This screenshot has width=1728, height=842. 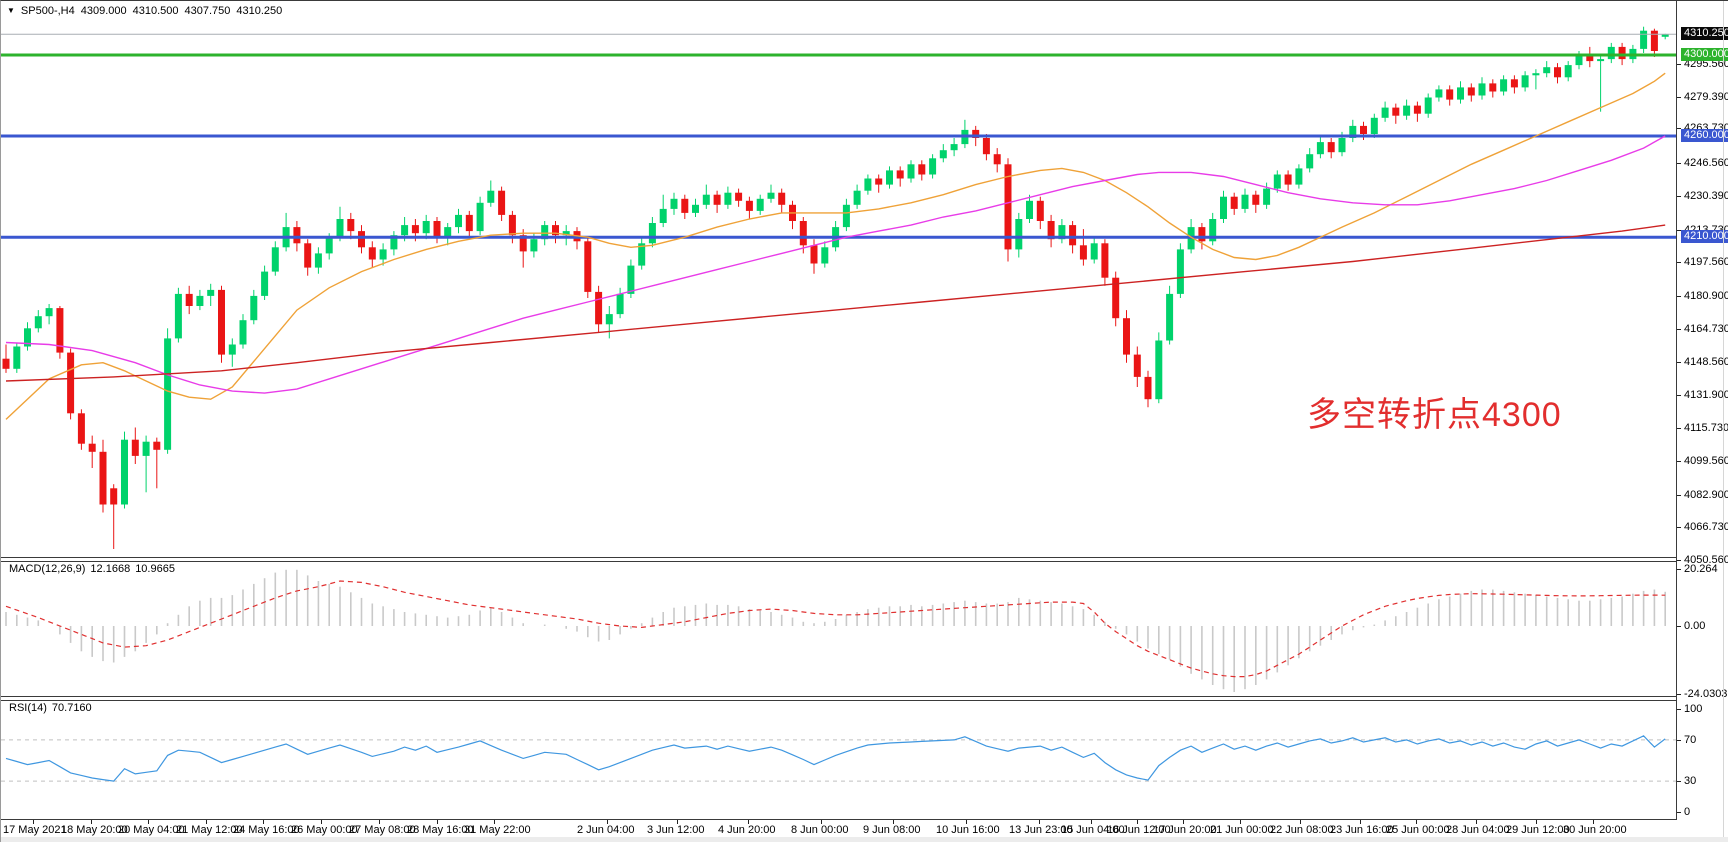 What do you see at coordinates (266, 830) in the screenshot?
I see `time-axis-label: 24 May 16:00` at bounding box center [266, 830].